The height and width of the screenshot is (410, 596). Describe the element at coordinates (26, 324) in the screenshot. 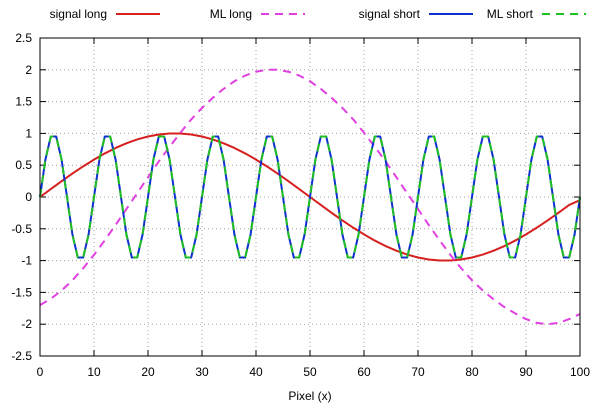

I see `y-tick-label: -2` at that location.